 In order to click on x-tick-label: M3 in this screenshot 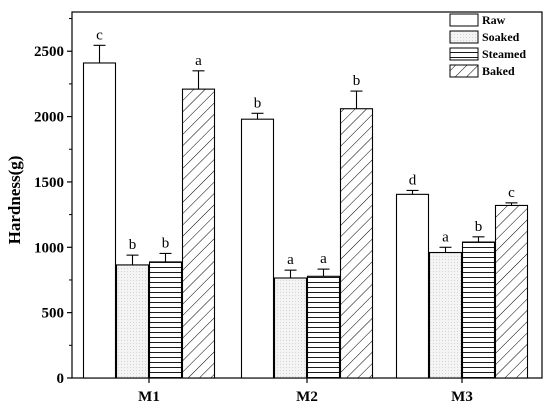, I will do `click(462, 397)`.